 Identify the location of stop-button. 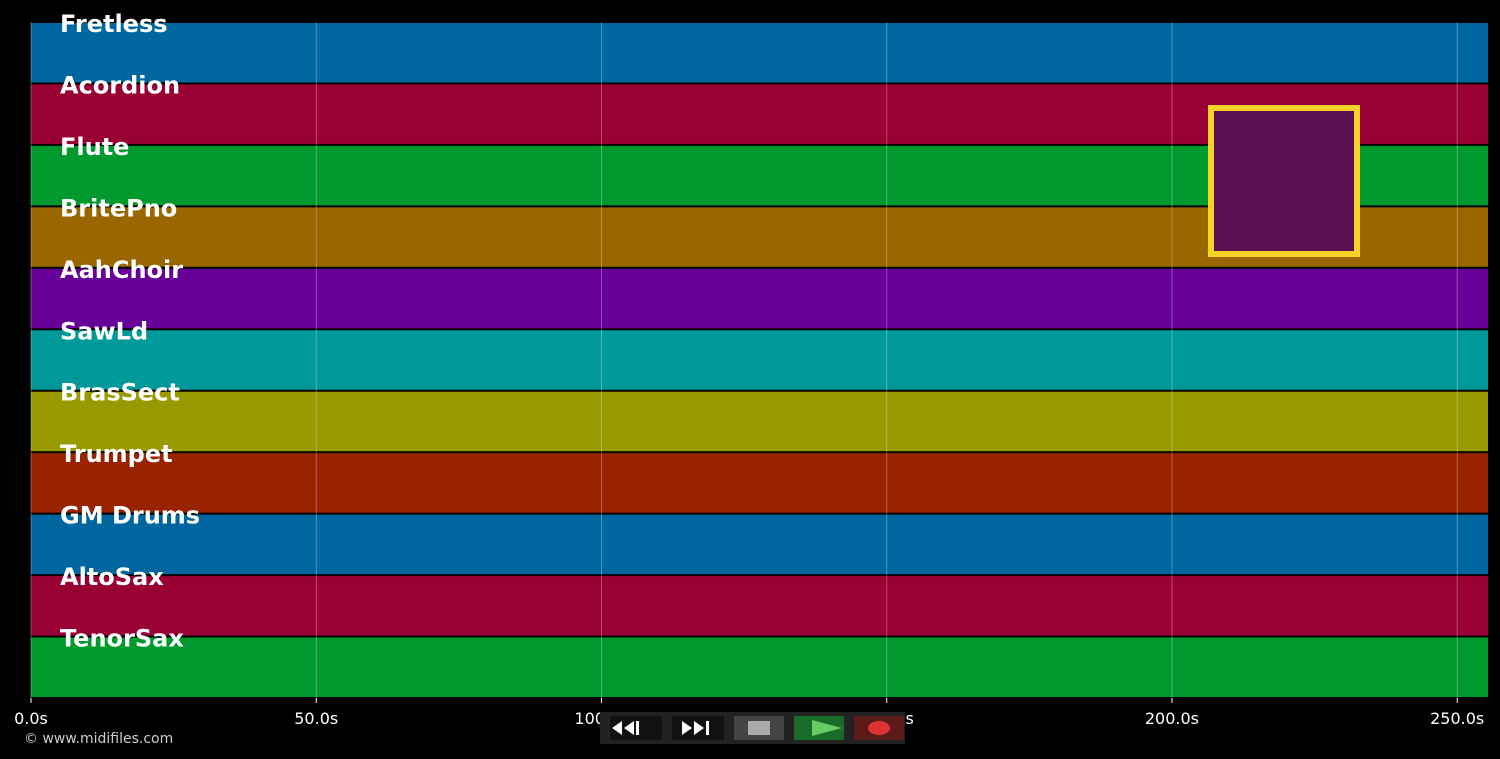
(759, 728).